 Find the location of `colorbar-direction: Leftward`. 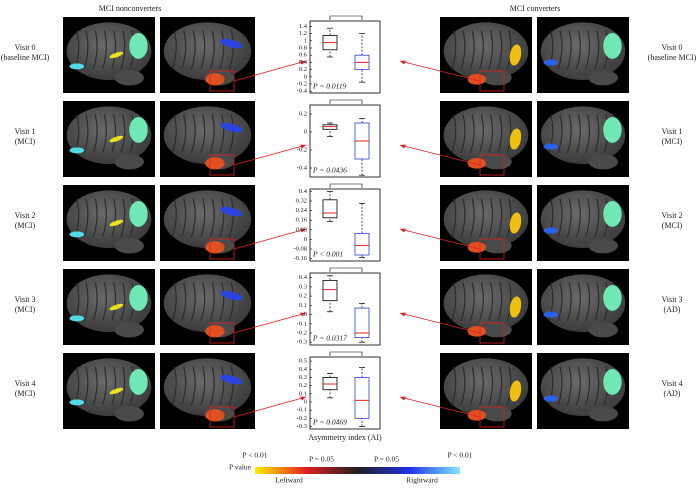

colorbar-direction: Leftward is located at coordinates (289, 480).